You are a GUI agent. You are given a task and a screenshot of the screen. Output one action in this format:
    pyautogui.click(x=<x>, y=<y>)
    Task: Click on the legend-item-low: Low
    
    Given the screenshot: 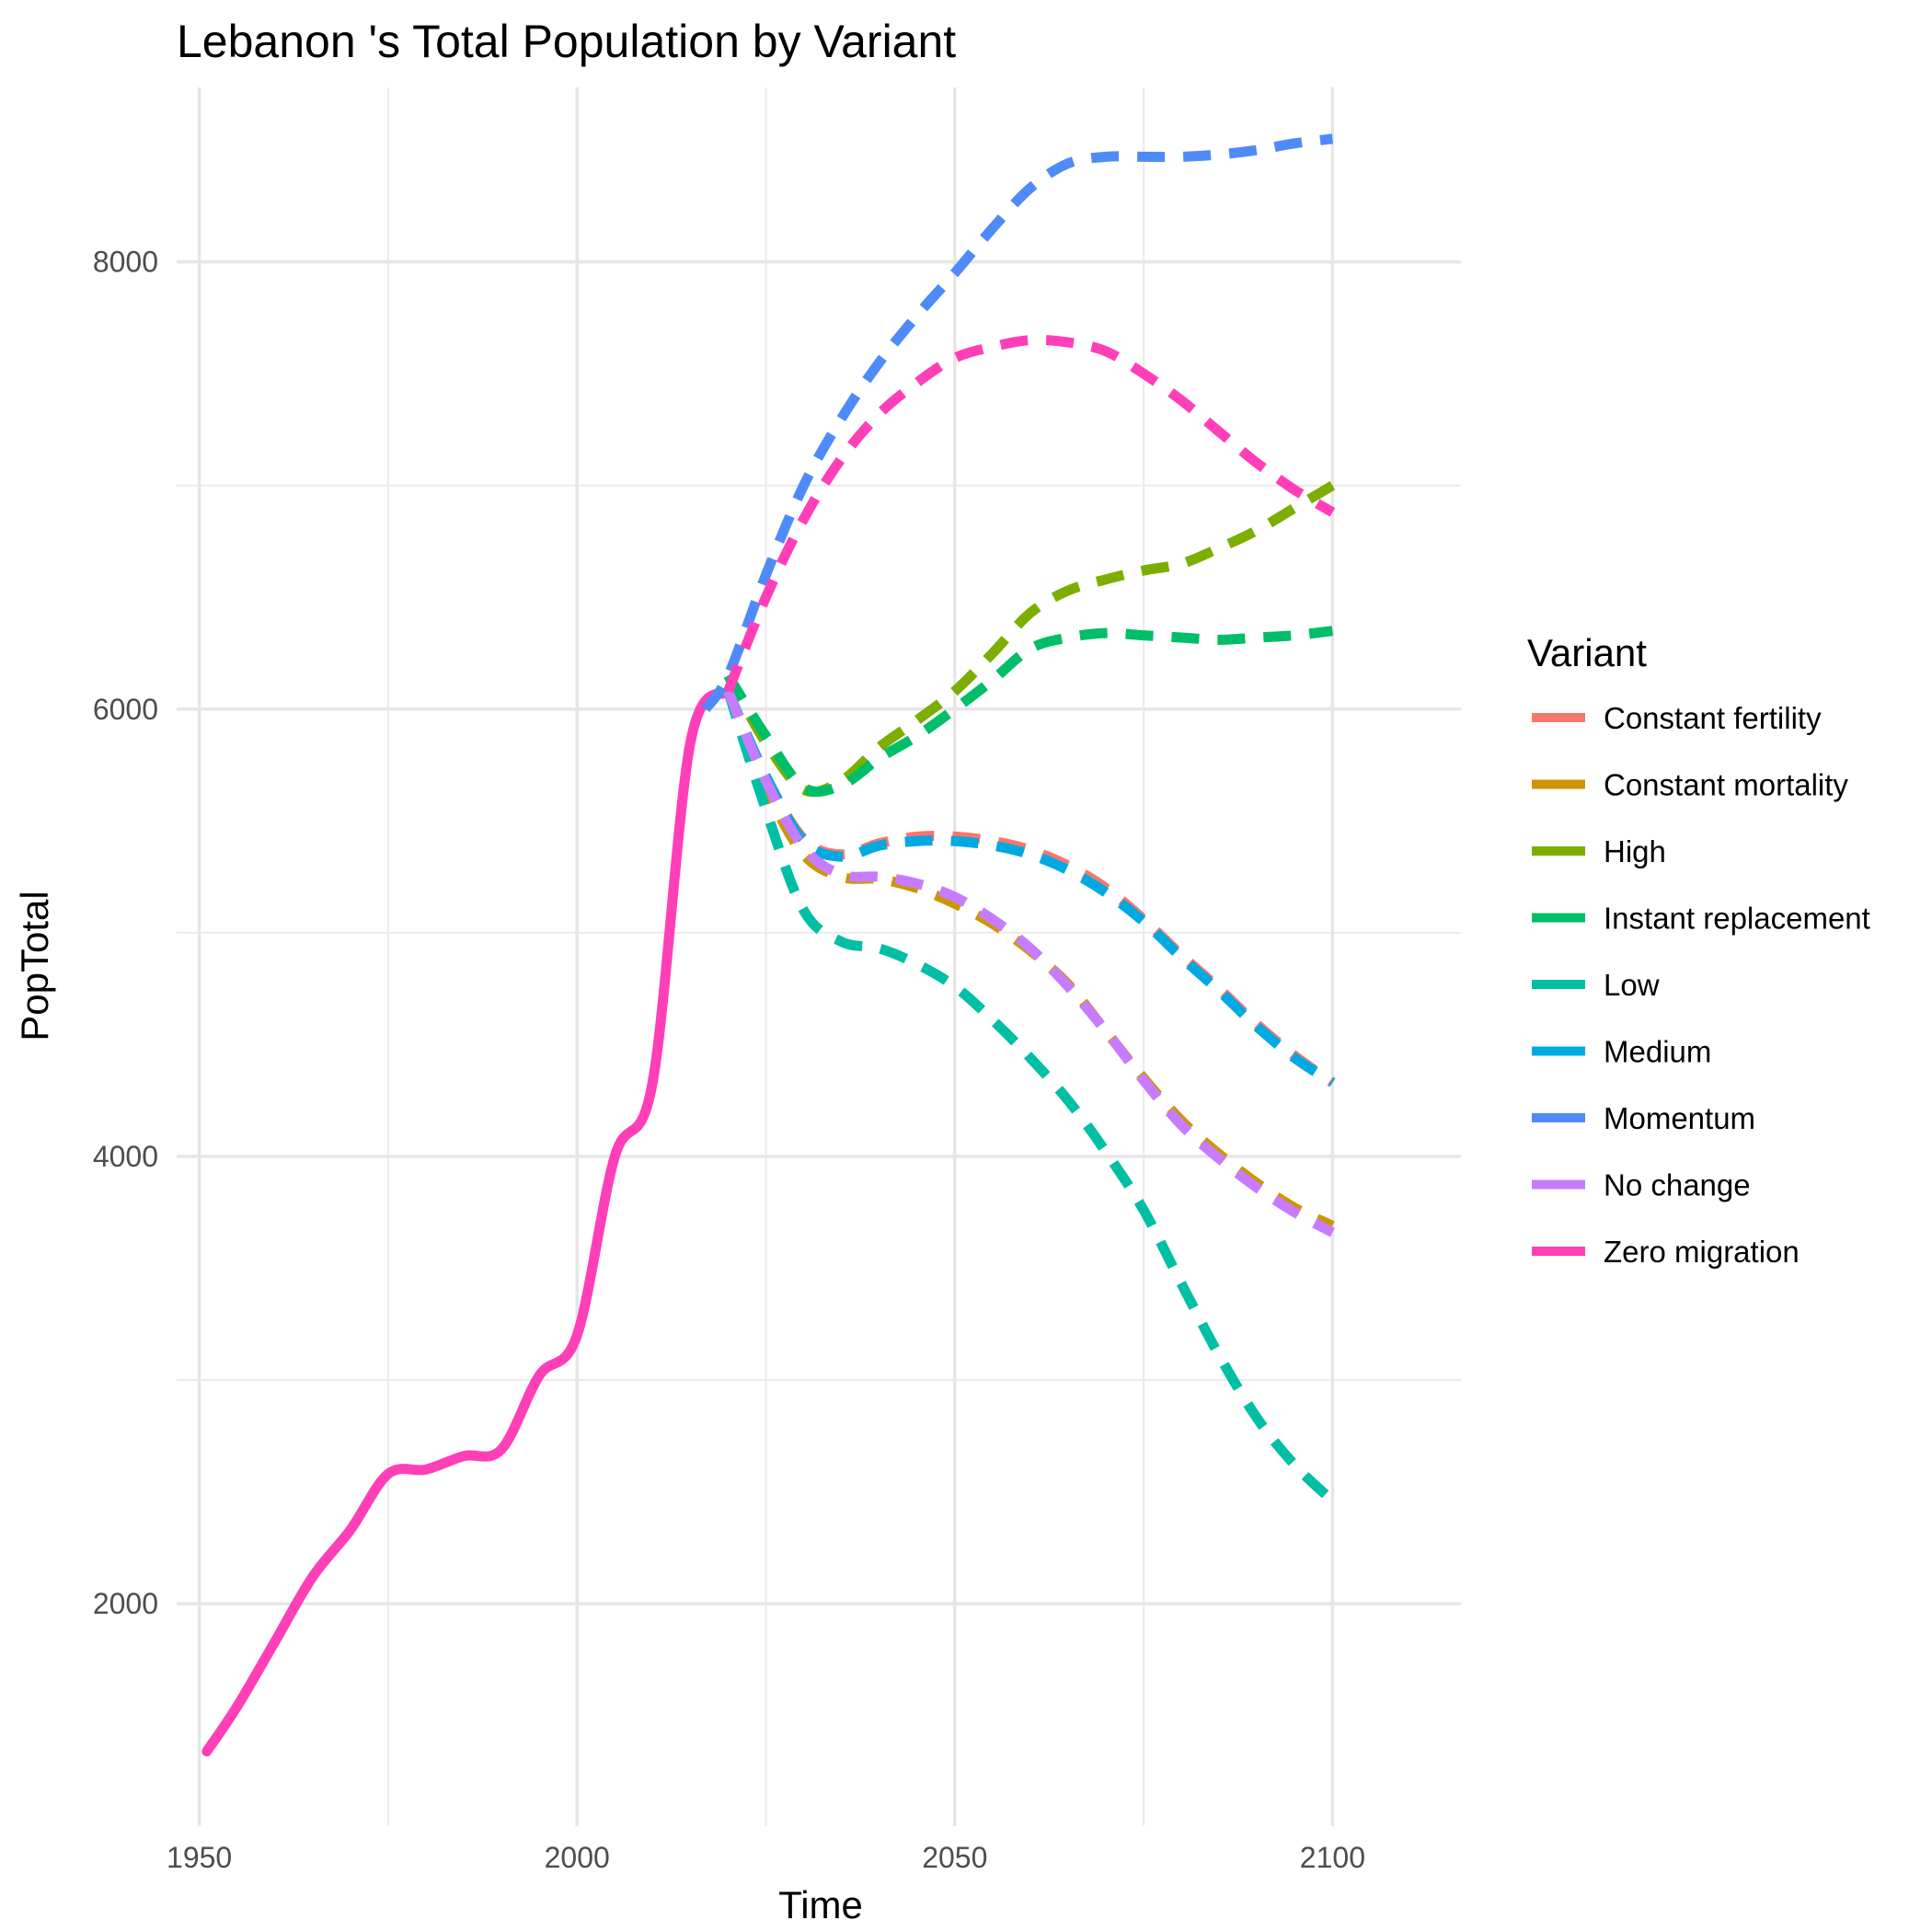 What is the action you would take?
    pyautogui.click(x=1596, y=985)
    